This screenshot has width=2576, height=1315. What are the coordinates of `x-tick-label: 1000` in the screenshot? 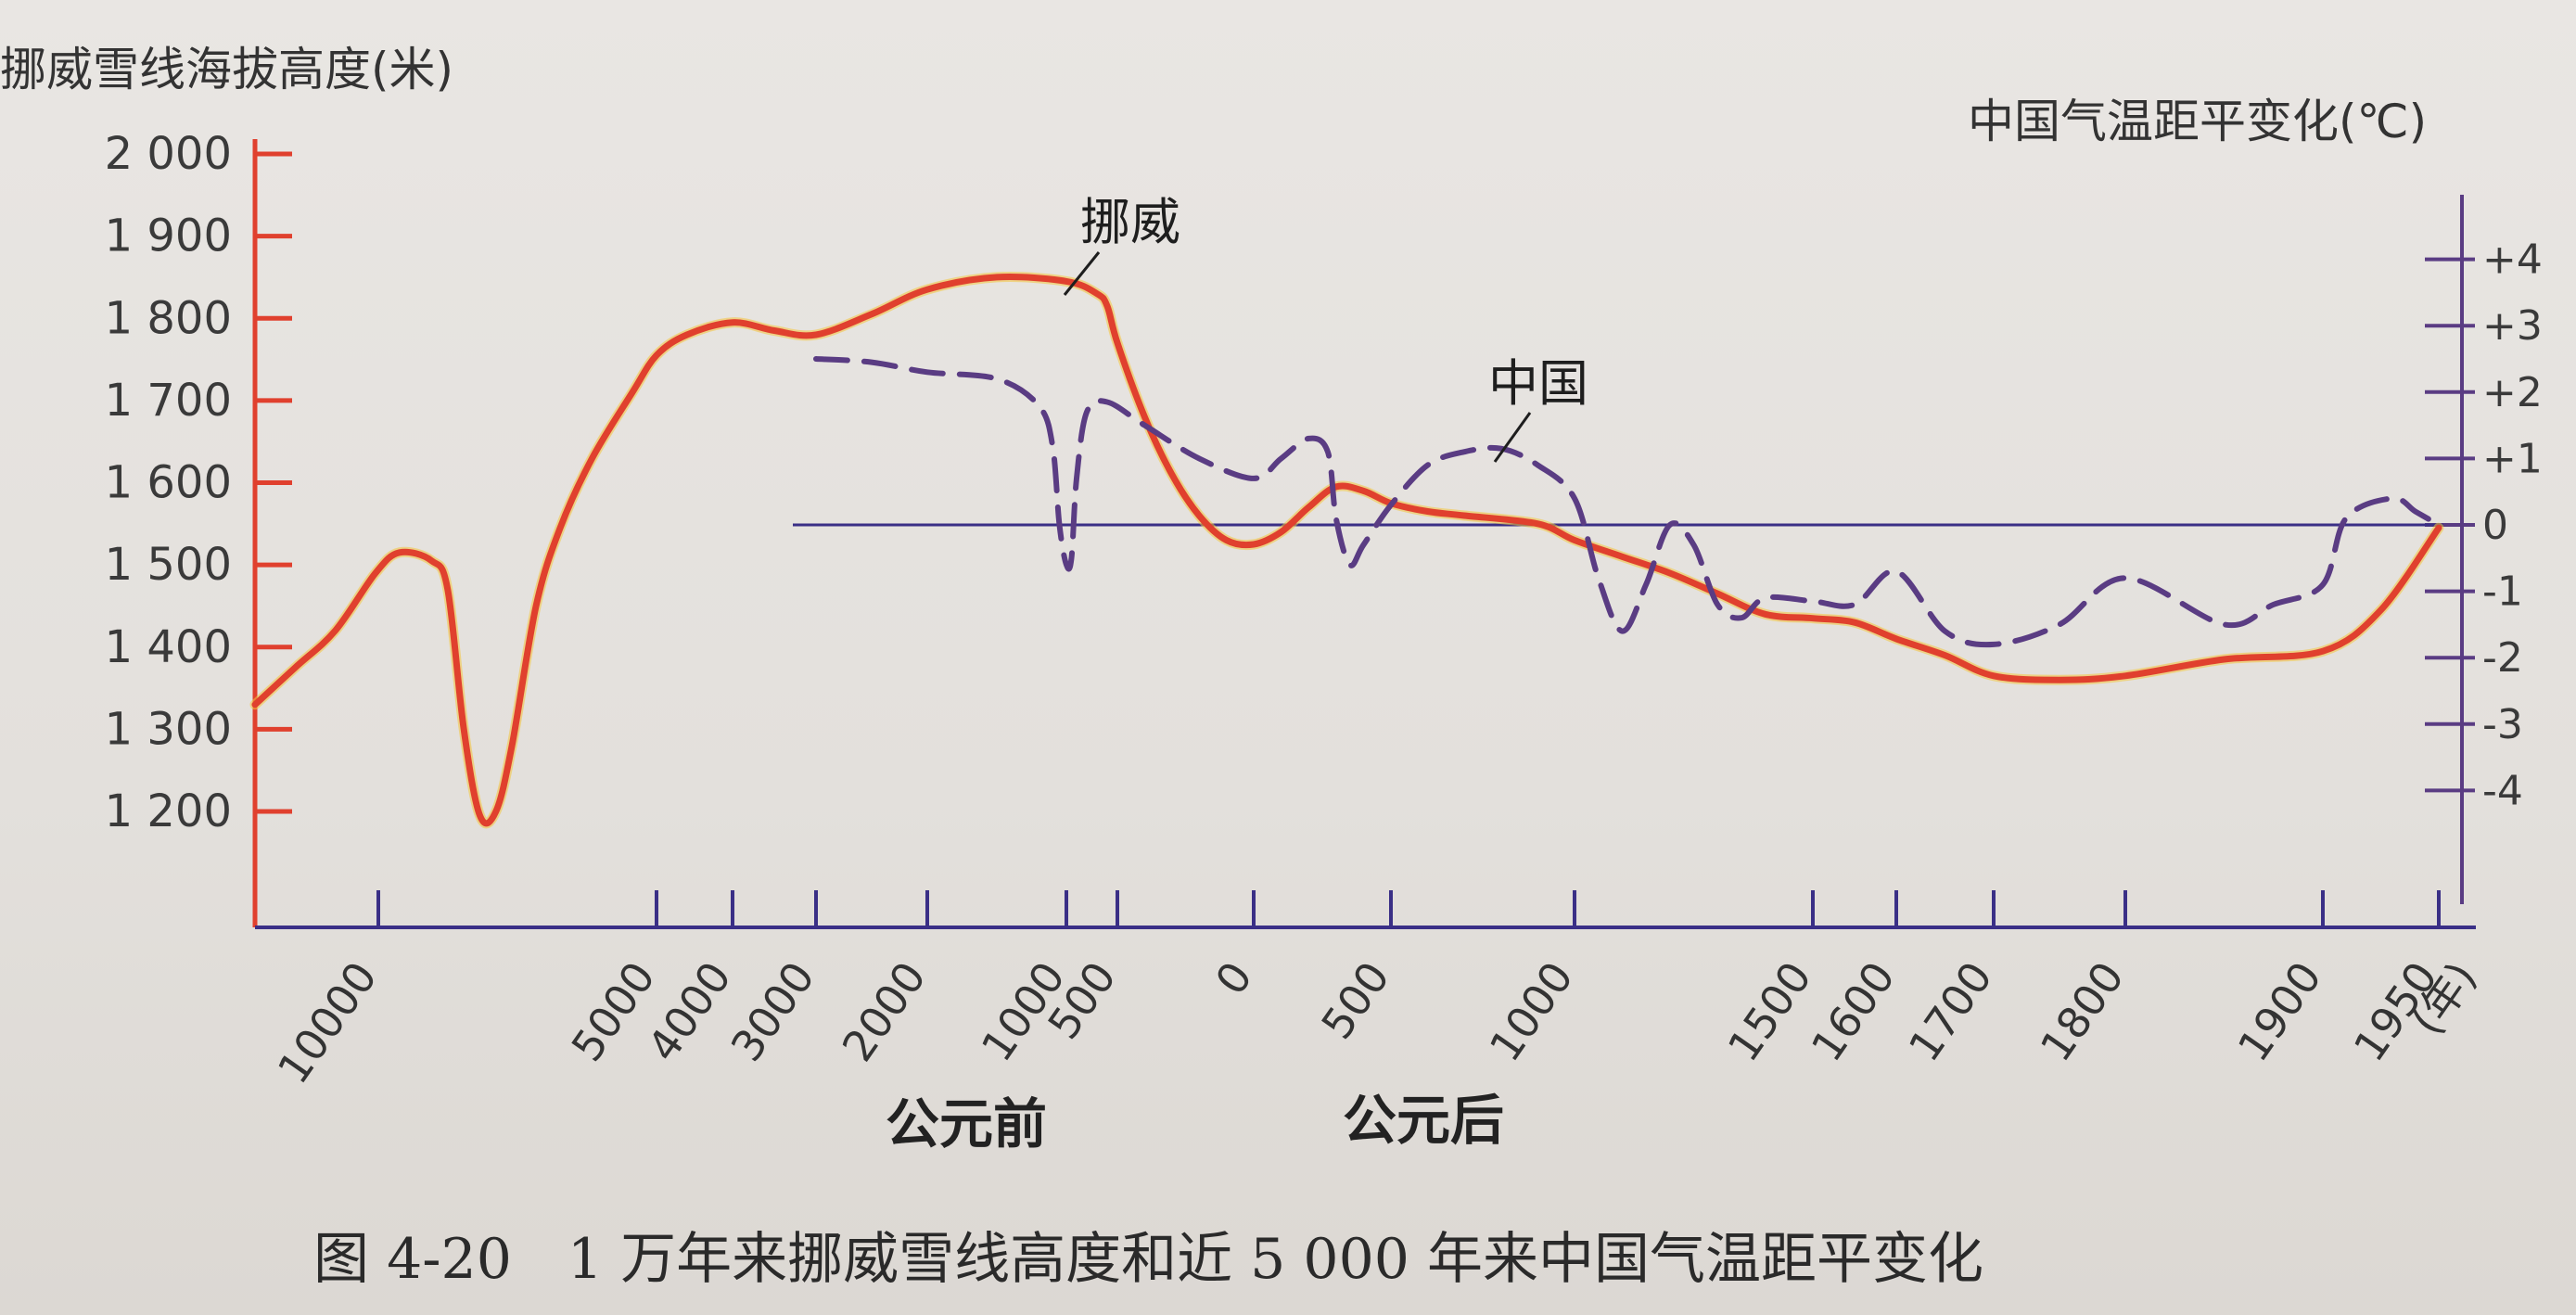 It's located at (1531, 1011).